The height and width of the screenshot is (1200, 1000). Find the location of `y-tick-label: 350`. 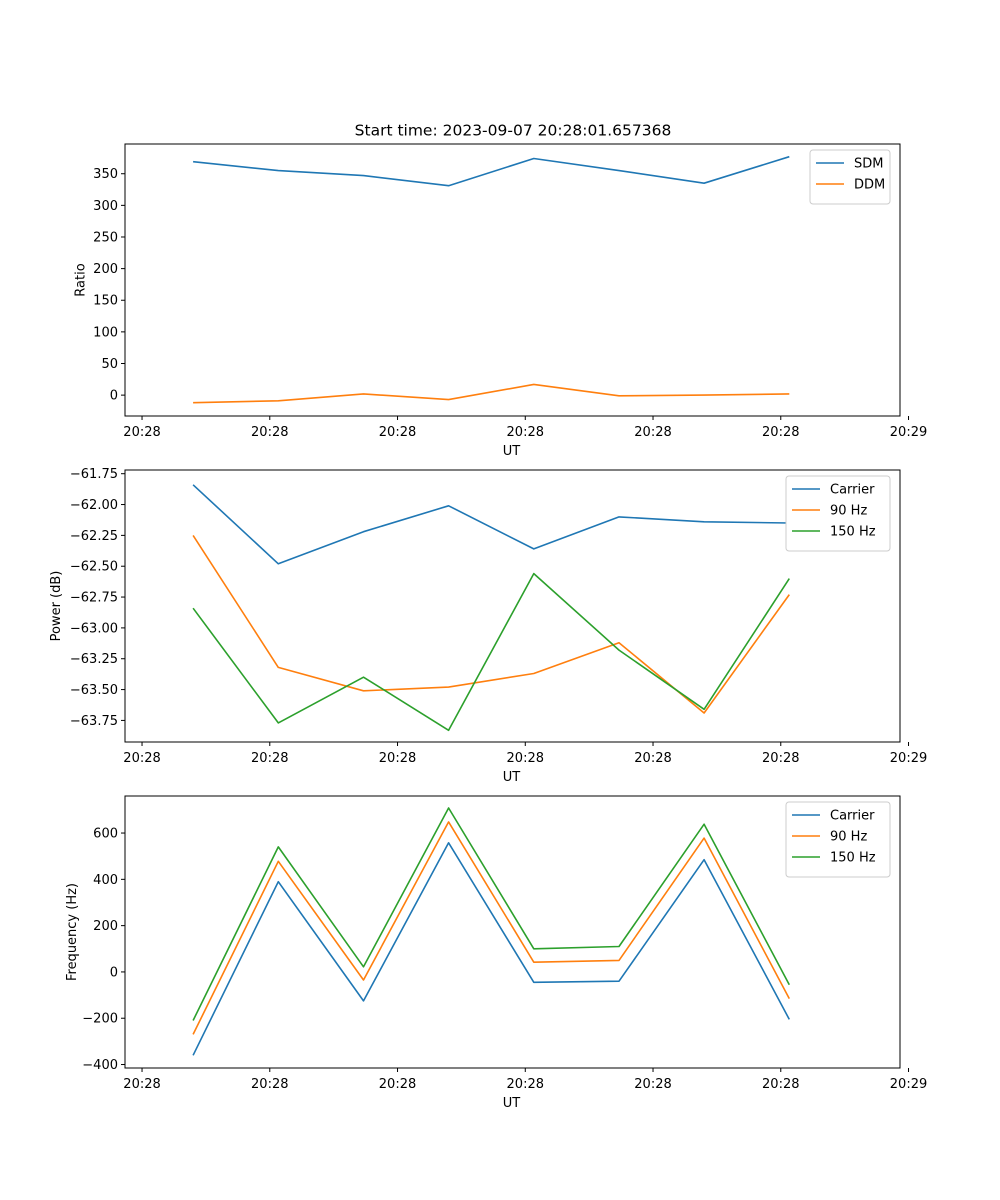

y-tick-label: 350 is located at coordinates (105, 174).